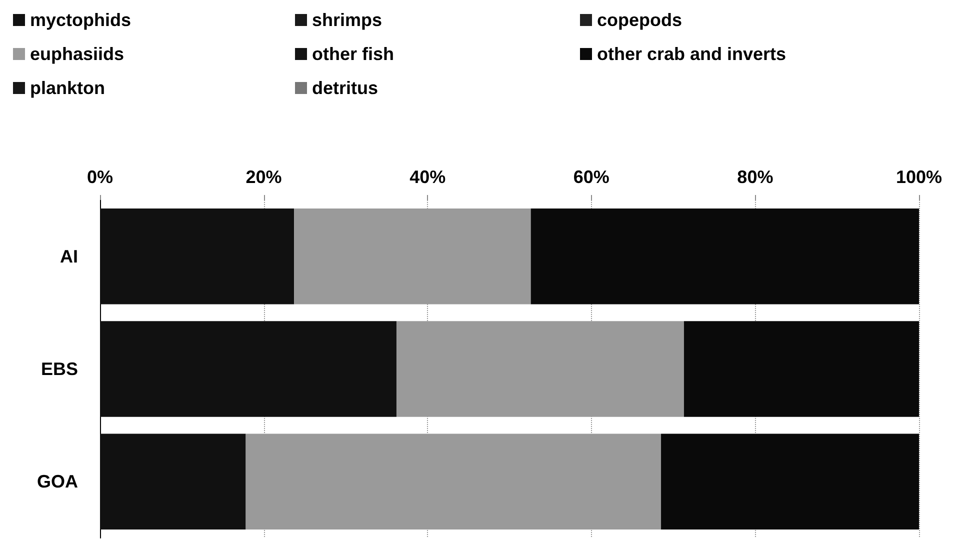 The width and height of the screenshot is (959, 546). I want to click on x-tick-label: 40%, so click(428, 177).